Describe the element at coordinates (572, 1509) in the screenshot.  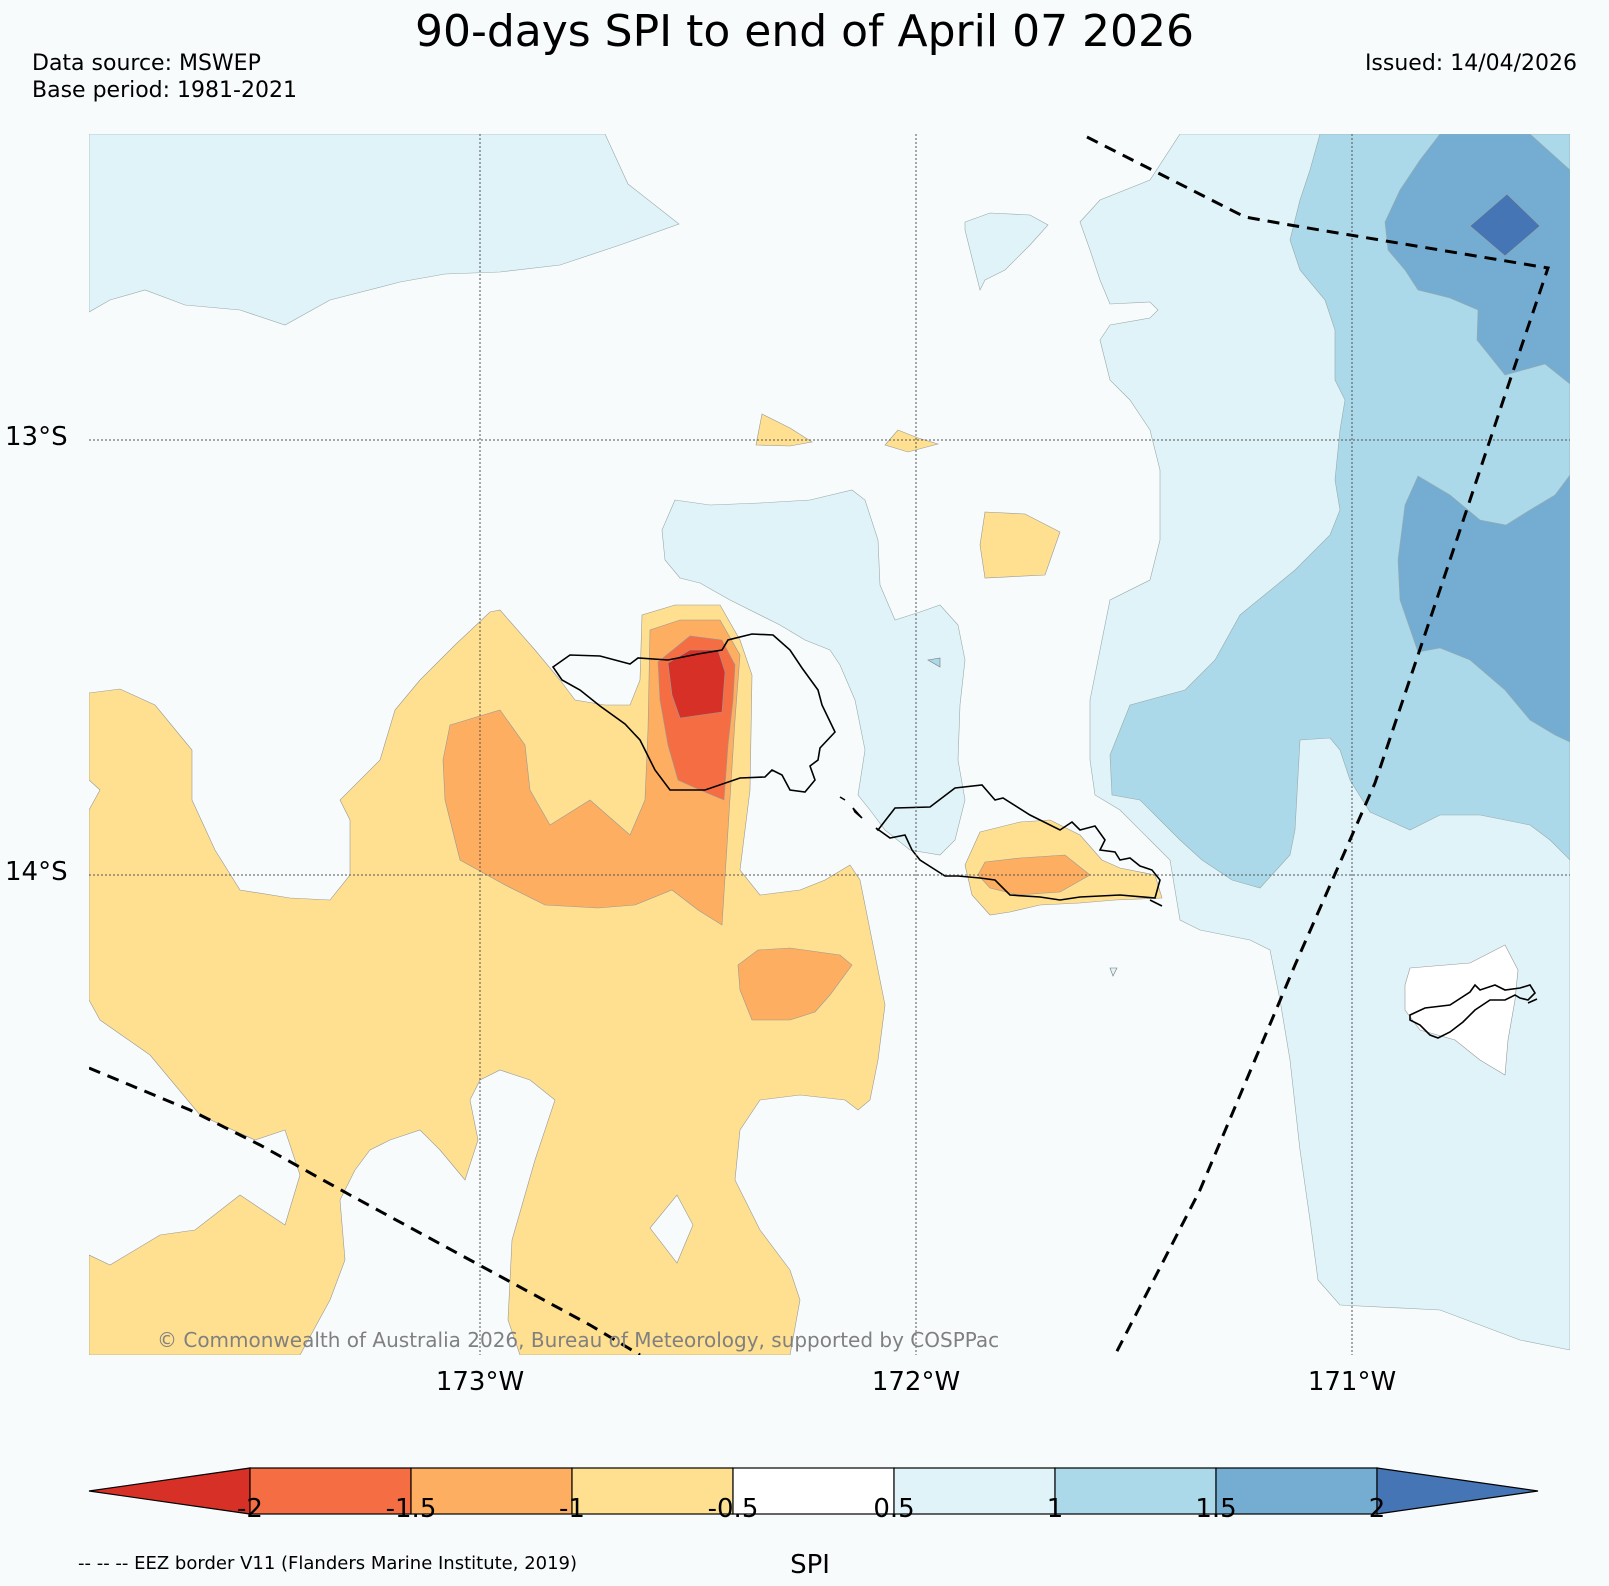
I see `colorbar-tick-neg1: -1` at that location.